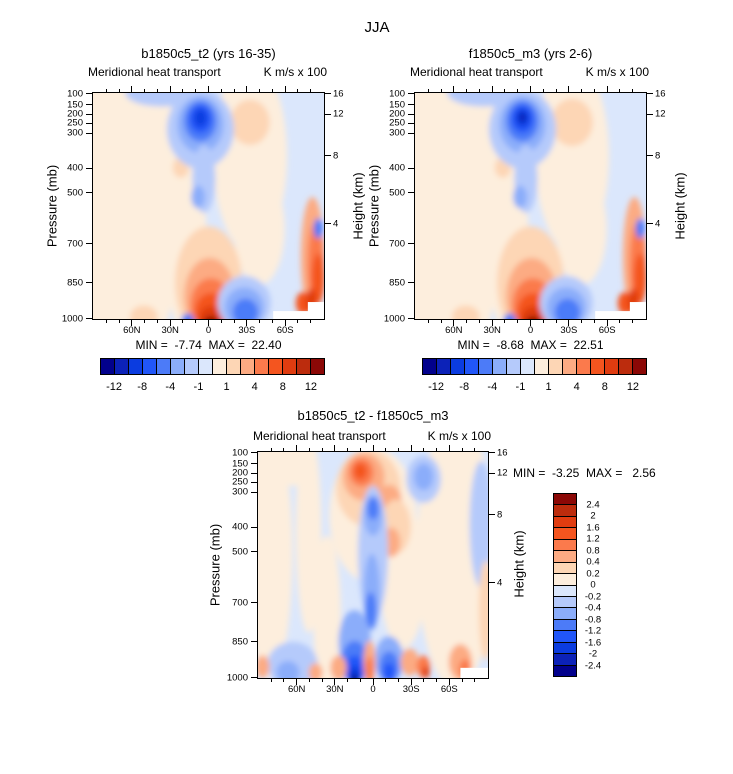  What do you see at coordinates (593, 562) in the screenshot?
I see `colorbar-tick-label: 0.4` at bounding box center [593, 562].